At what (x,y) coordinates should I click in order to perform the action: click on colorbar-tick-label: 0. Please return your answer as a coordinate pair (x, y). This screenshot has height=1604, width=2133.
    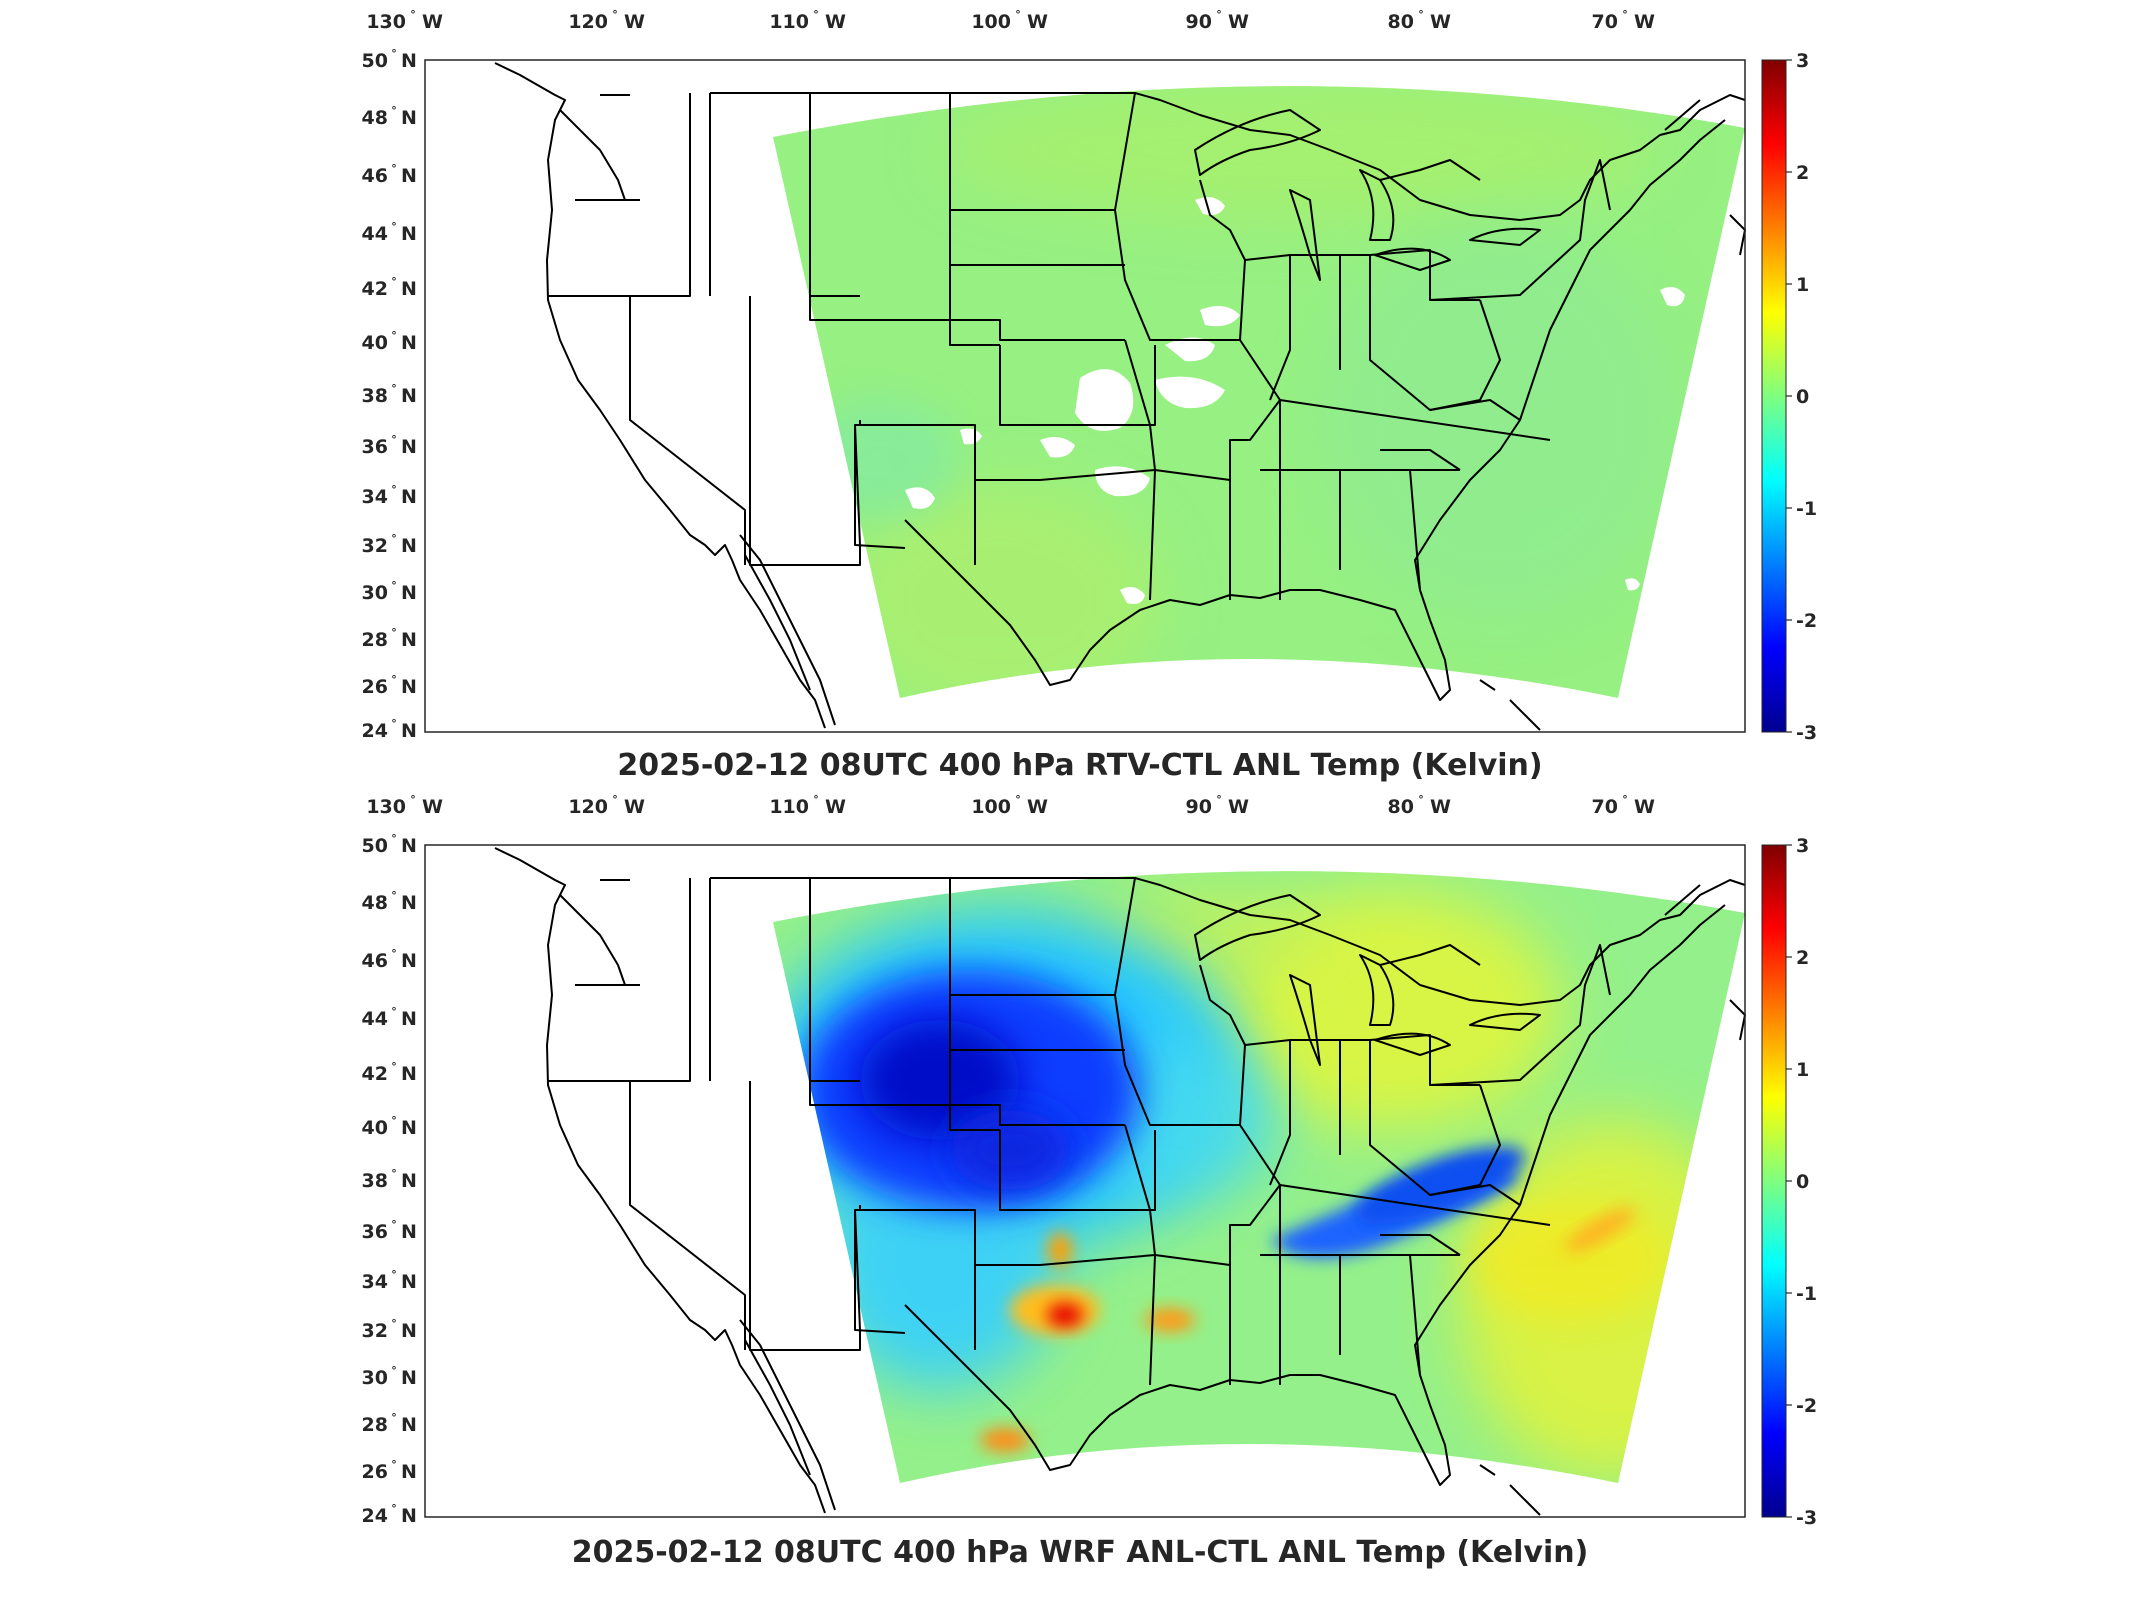
    Looking at the image, I should click on (1802, 397).